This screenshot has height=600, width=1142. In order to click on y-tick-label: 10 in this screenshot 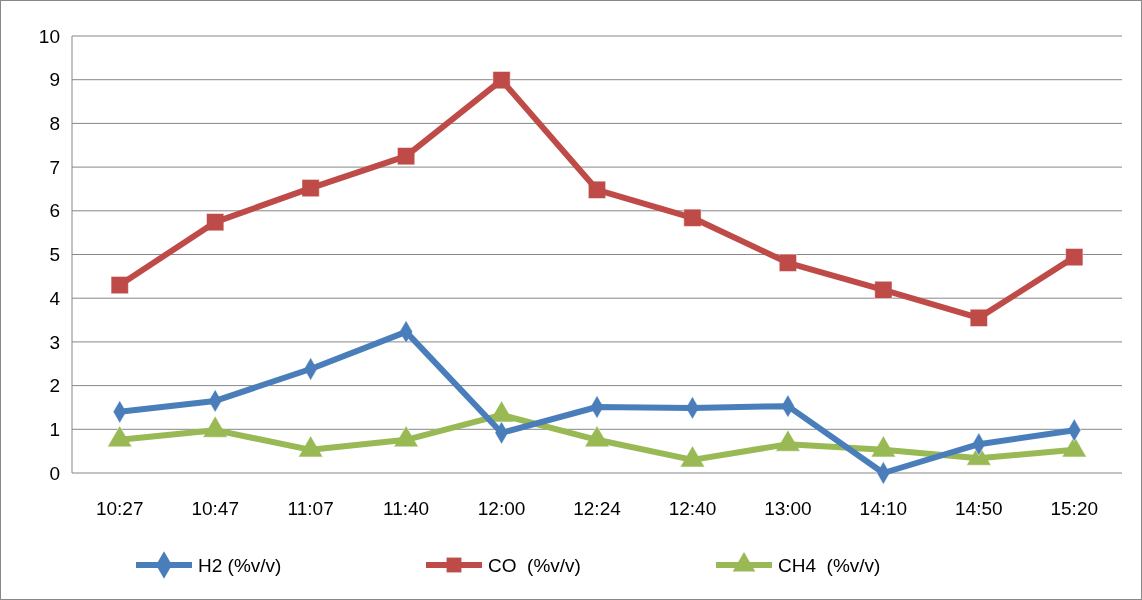, I will do `click(49, 36)`.